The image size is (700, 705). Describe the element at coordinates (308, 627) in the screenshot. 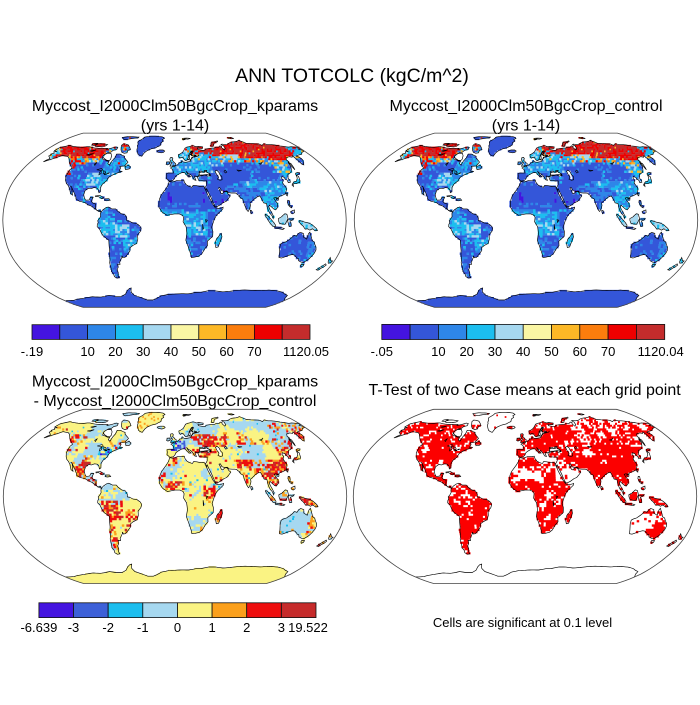

I see `svg-text: 19.522` at that location.